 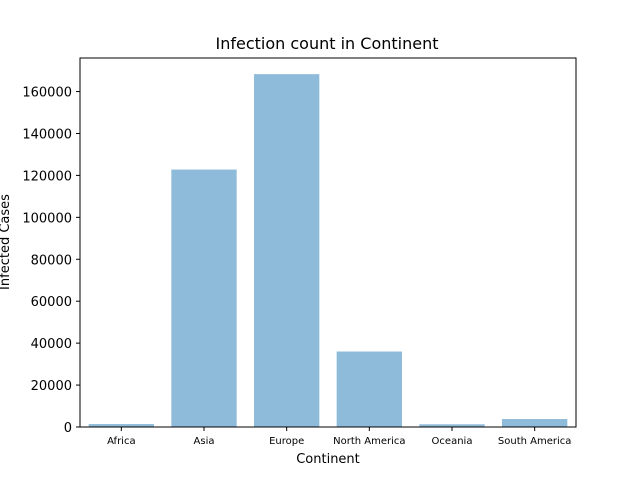 What do you see at coordinates (47, 176) in the screenshot?
I see `y-tick-label: 120000` at bounding box center [47, 176].